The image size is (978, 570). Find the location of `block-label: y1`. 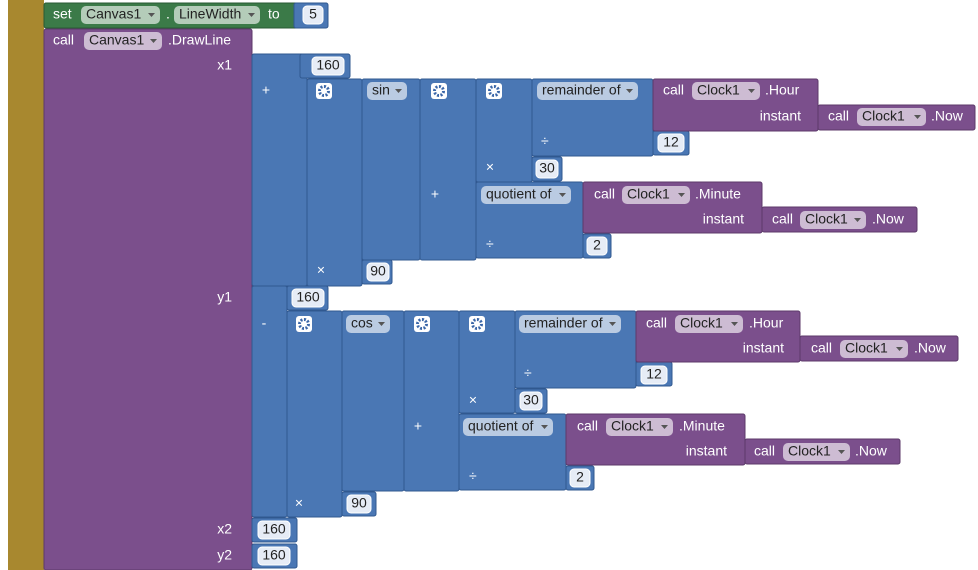

block-label: y1 is located at coordinates (224, 297).